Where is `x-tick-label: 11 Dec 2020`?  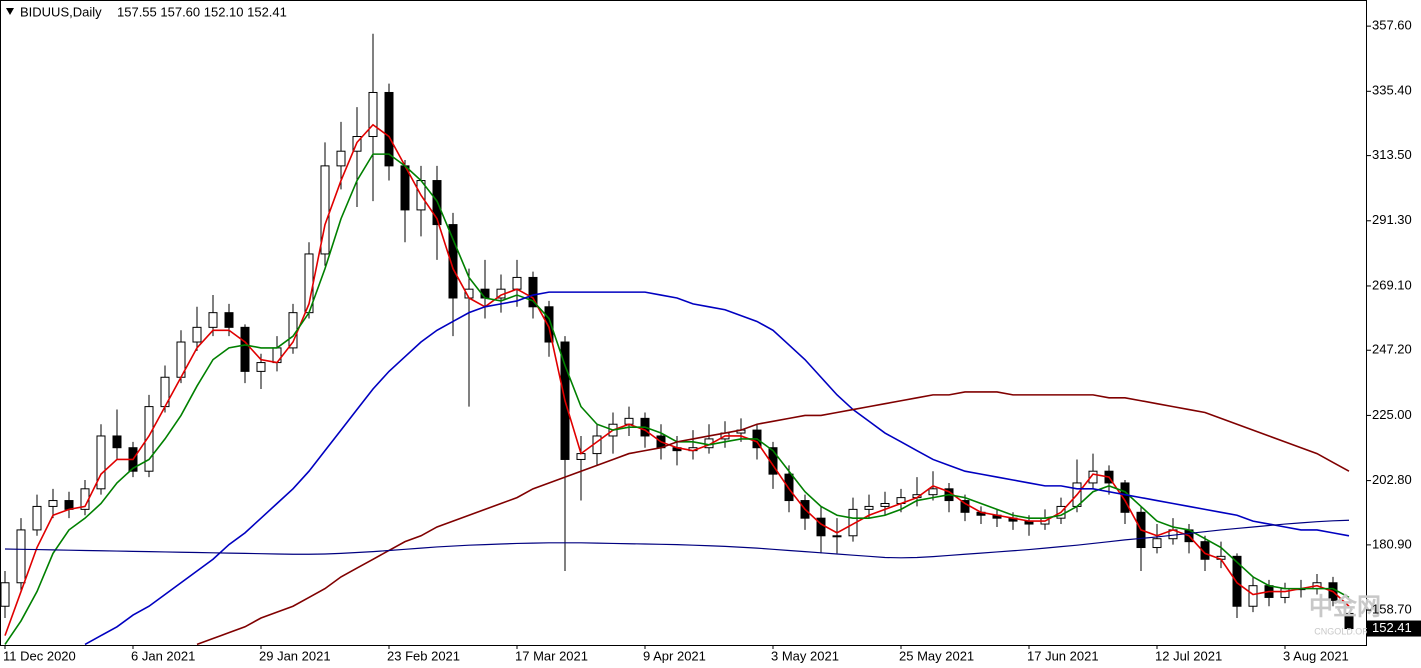
x-tick-label: 11 Dec 2020 is located at coordinates (39, 655).